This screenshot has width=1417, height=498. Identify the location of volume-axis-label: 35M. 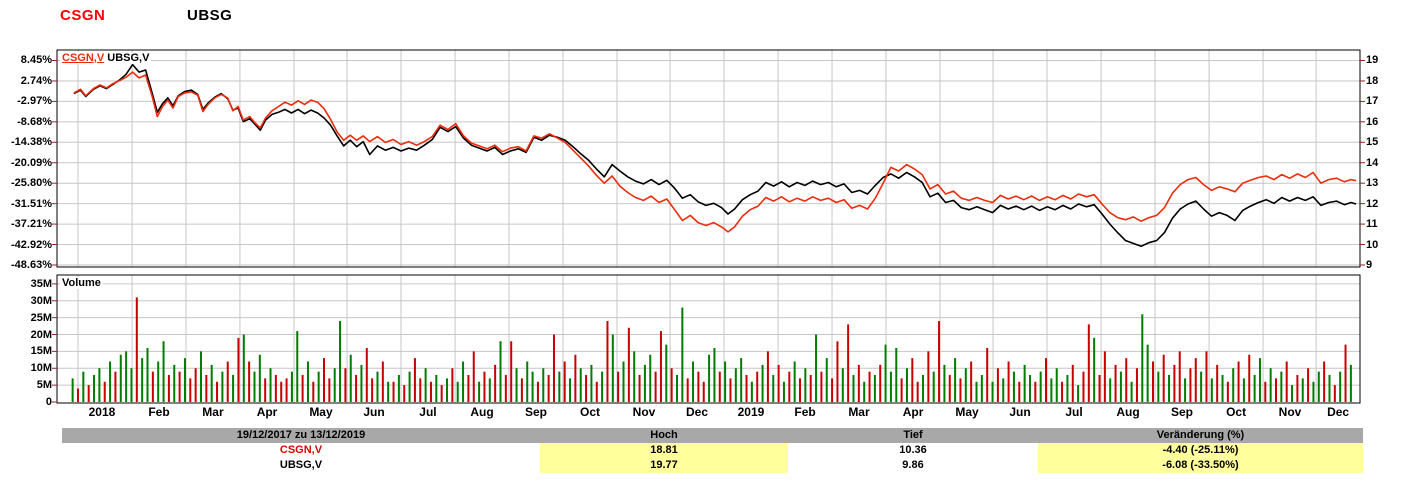
(41, 283).